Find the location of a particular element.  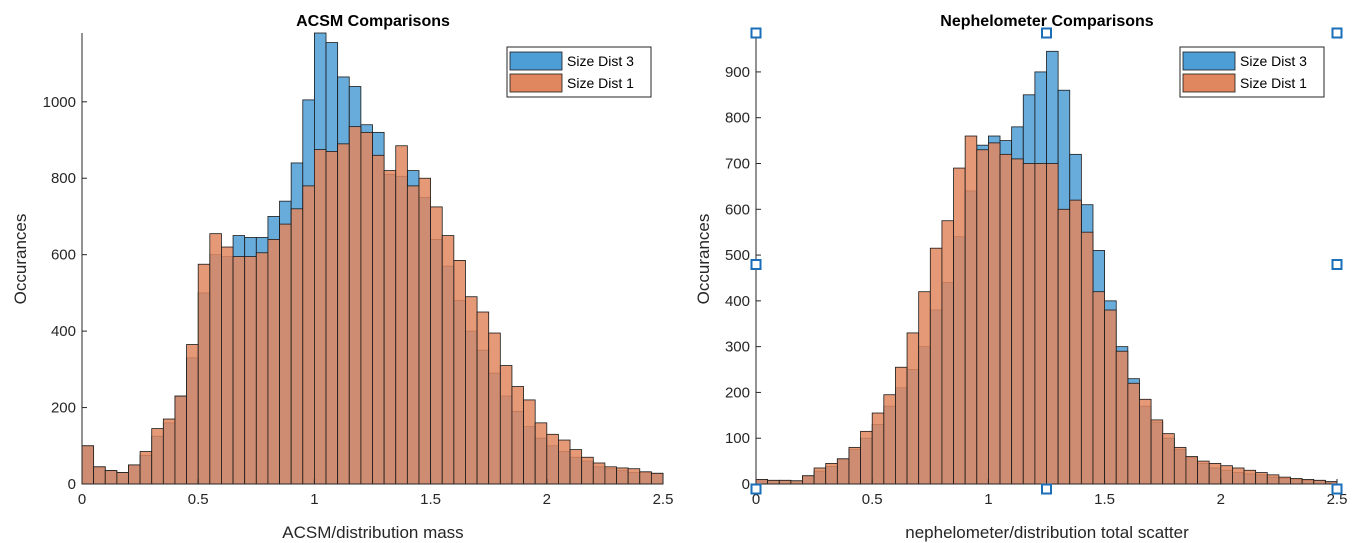

y-tick-label: 900 is located at coordinates (737, 72).